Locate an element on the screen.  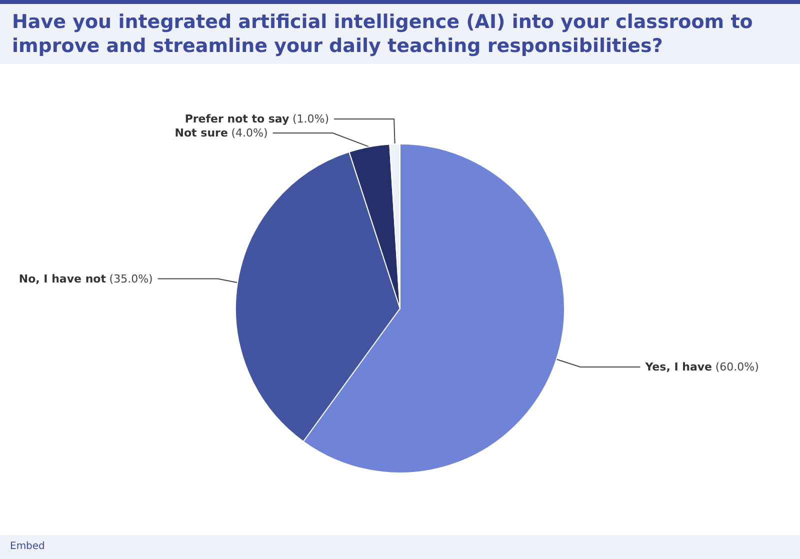
slice-label: Not sure is located at coordinates (201, 133).